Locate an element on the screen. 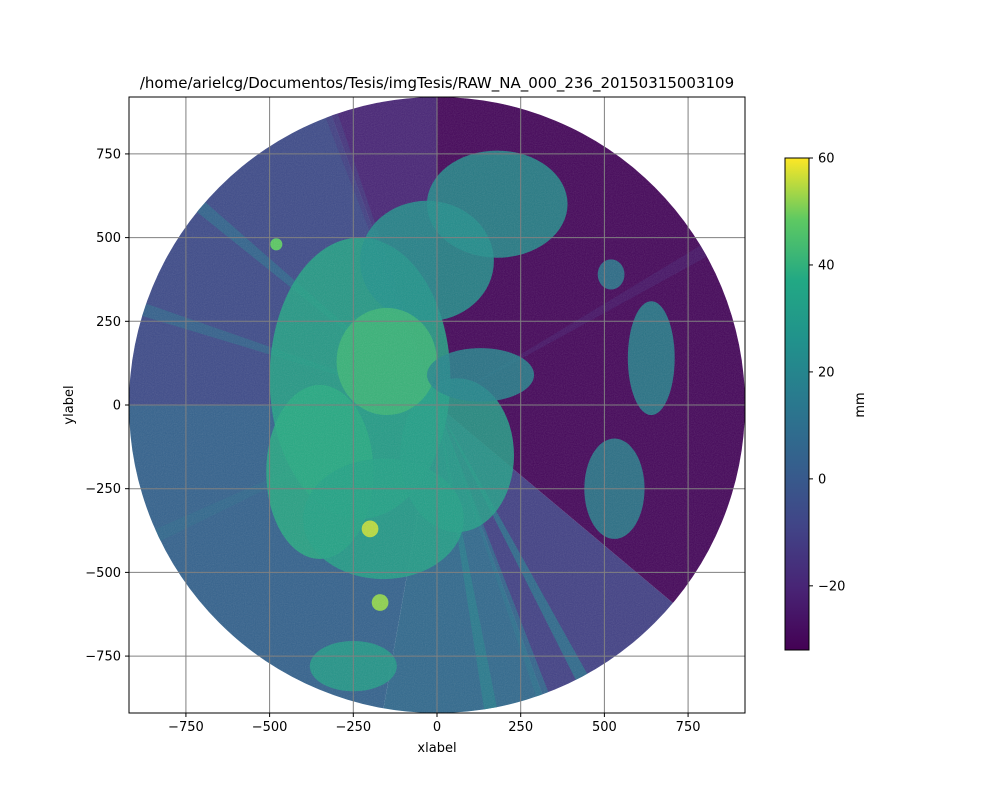 The width and height of the screenshot is (1000, 800). x-tick-label-3: 0 is located at coordinates (437, 727).